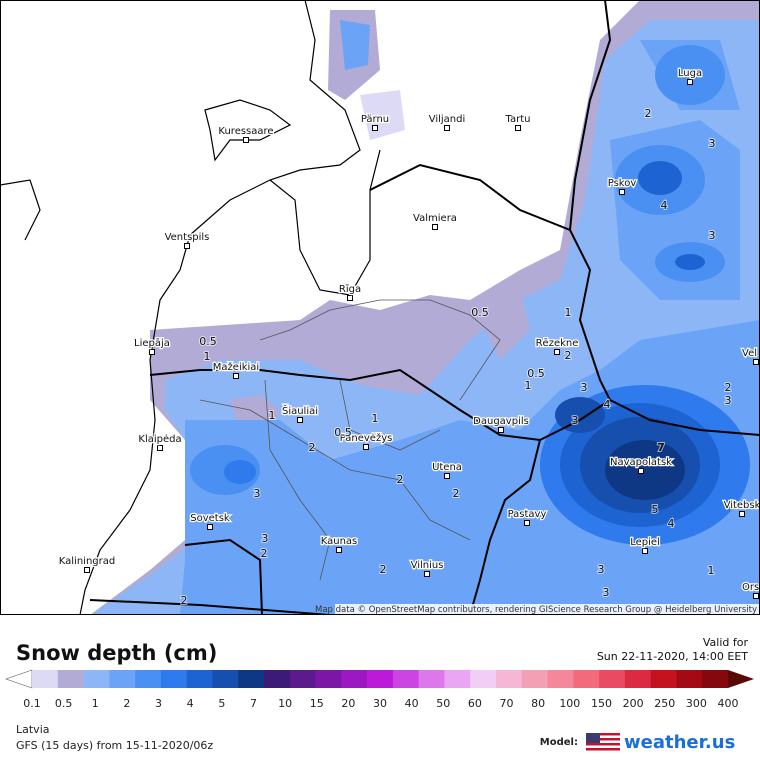 Image resolution: width=760 pixels, height=760 pixels. I want to click on legend-tick-label: 5, so click(221, 703).